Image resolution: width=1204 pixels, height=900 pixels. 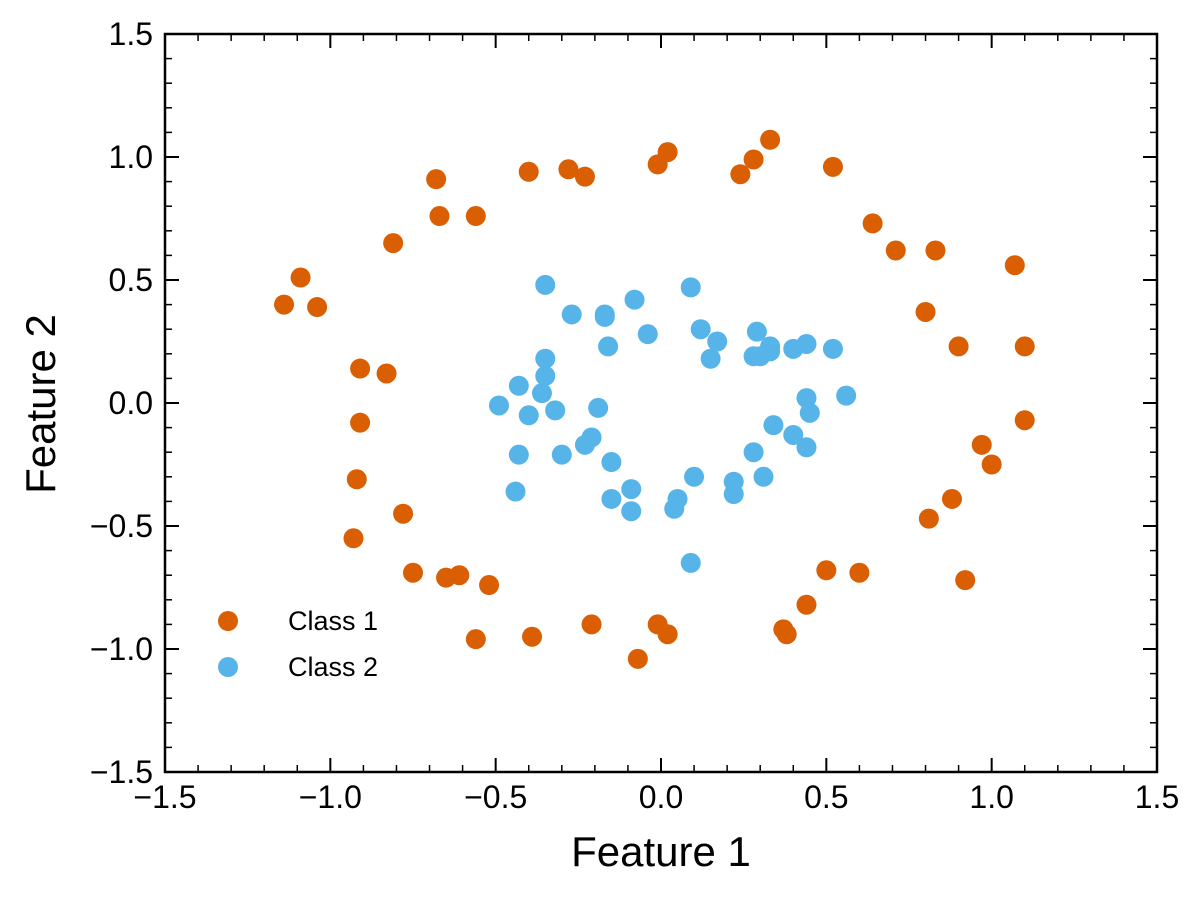 I want to click on legend-label-class-1: Class 1, so click(x=333, y=621).